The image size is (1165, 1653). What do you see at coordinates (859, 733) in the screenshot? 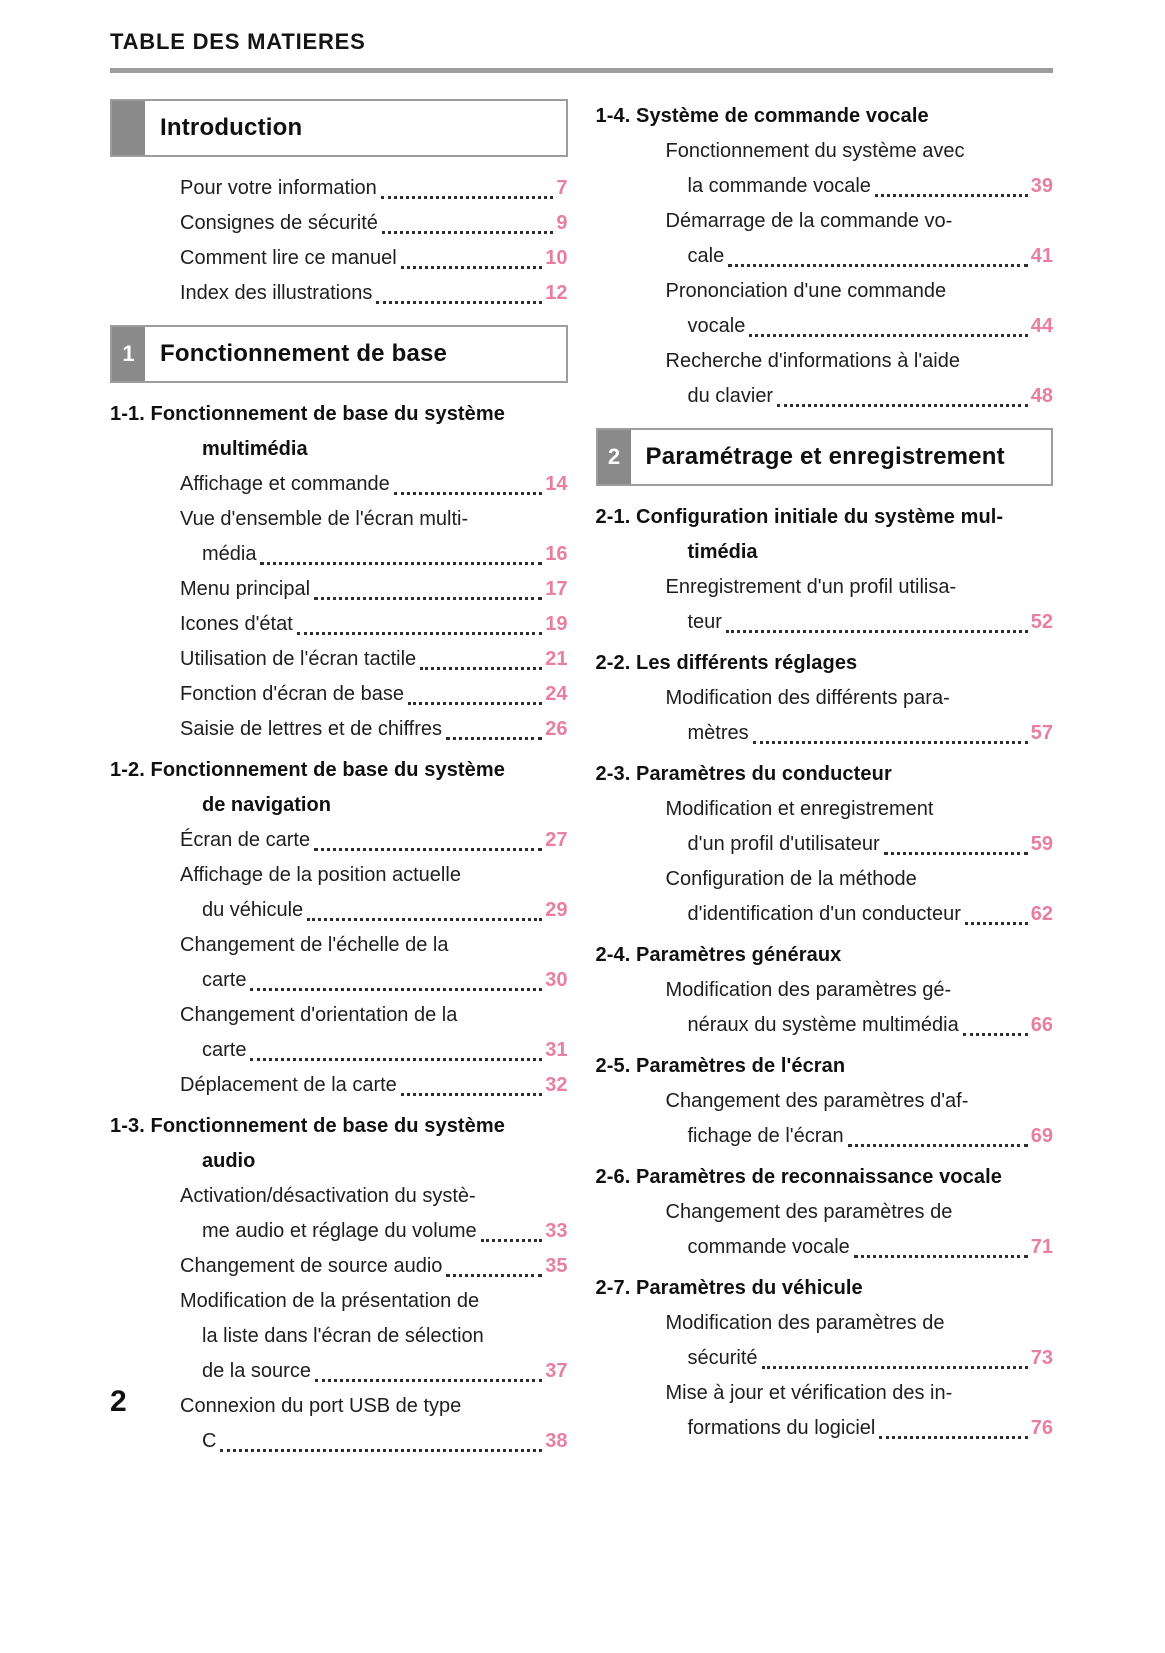
I see `entry-leader-line: mètres 57` at bounding box center [859, 733].